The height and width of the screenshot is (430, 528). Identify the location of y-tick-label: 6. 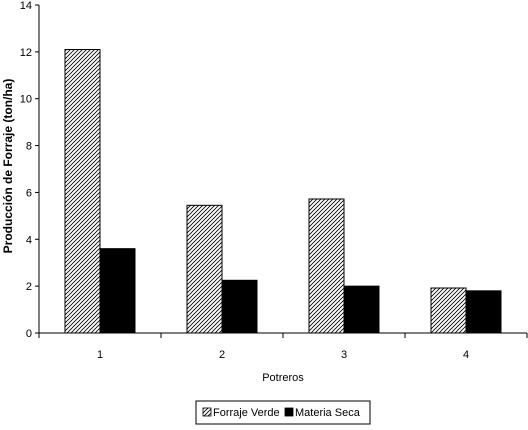
(29, 193).